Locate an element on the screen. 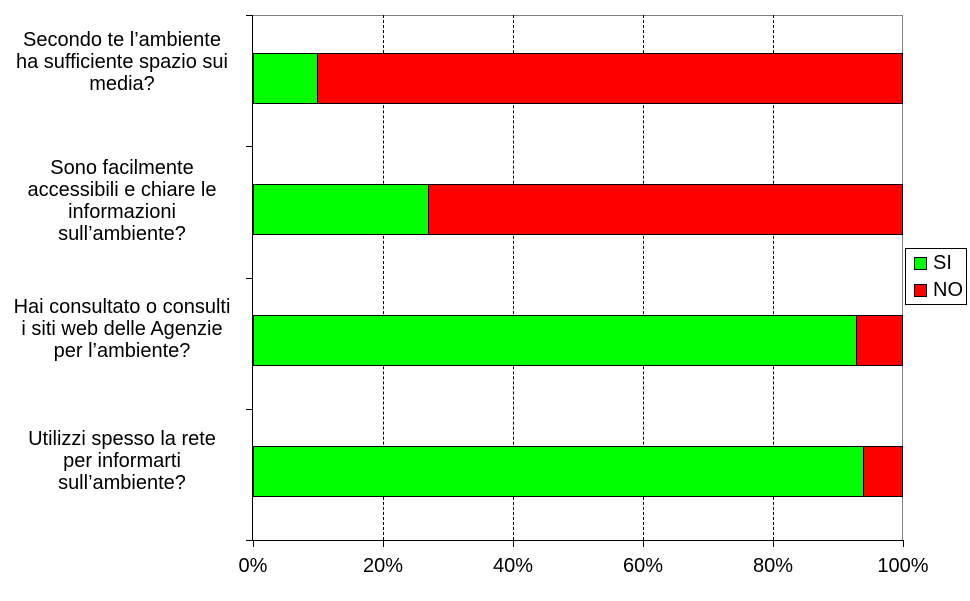  legend: SI NO is located at coordinates (936, 276).